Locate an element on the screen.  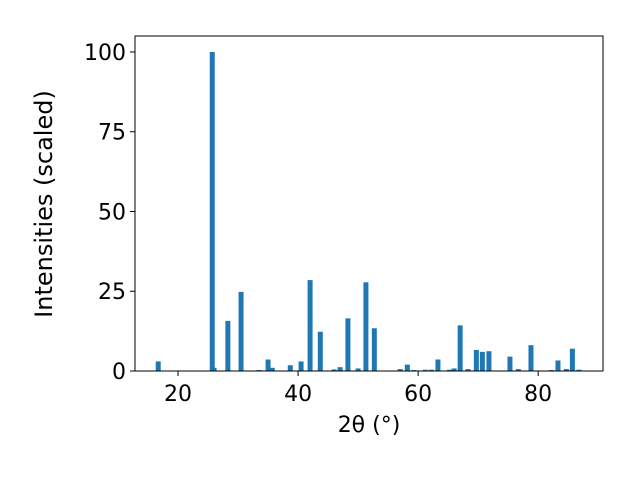
y-tick-label: 50 is located at coordinates (112, 212).